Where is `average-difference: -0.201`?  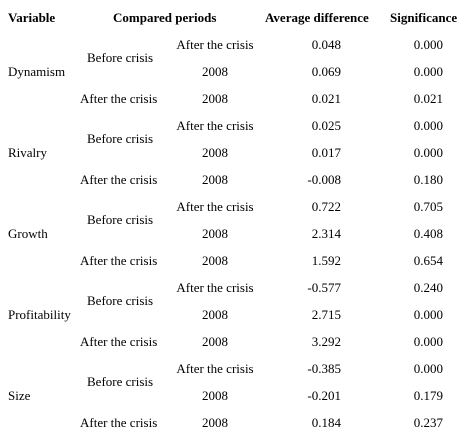 average-difference: -0.201 is located at coordinates (324, 395).